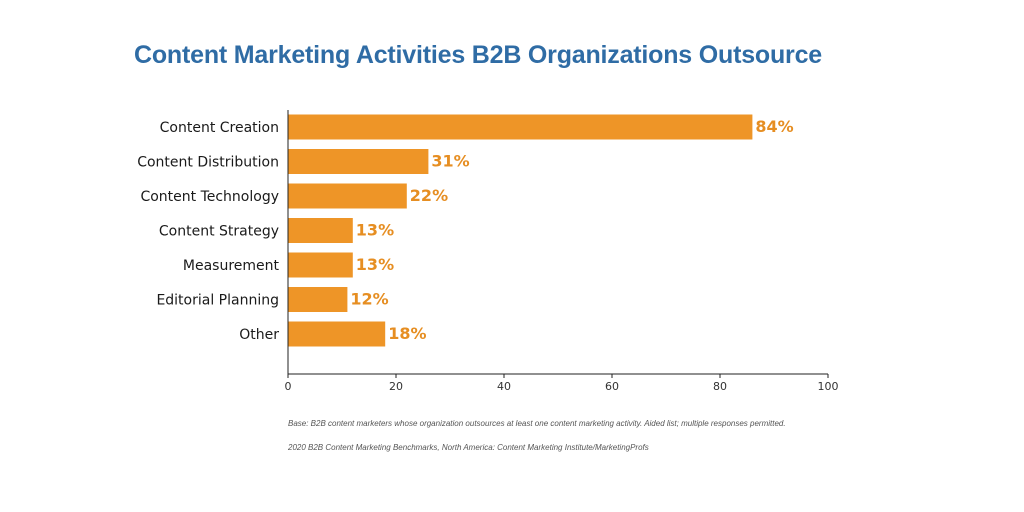 This screenshot has height=512, width=1024. Describe the element at coordinates (217, 301) in the screenshot. I see `category-label-editorial-planning: Editorial Planning` at that location.